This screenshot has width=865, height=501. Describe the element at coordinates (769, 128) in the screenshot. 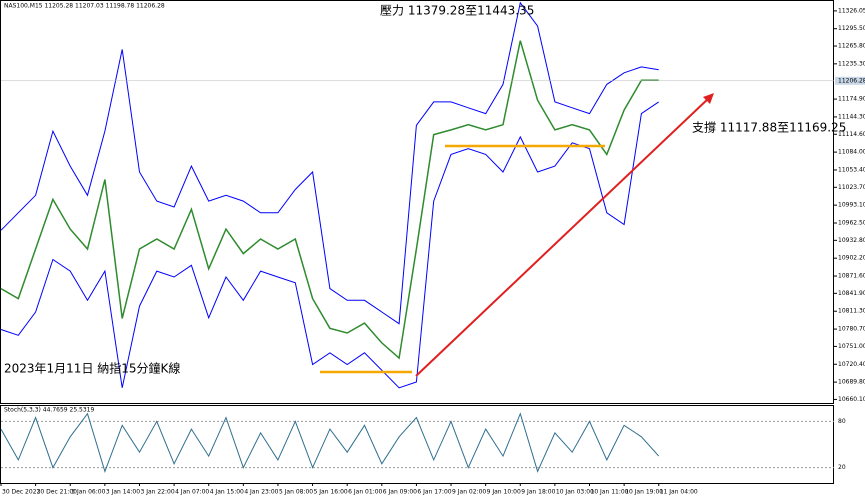

I see `annotation: 支撐 11117.88至11169.25` at that location.